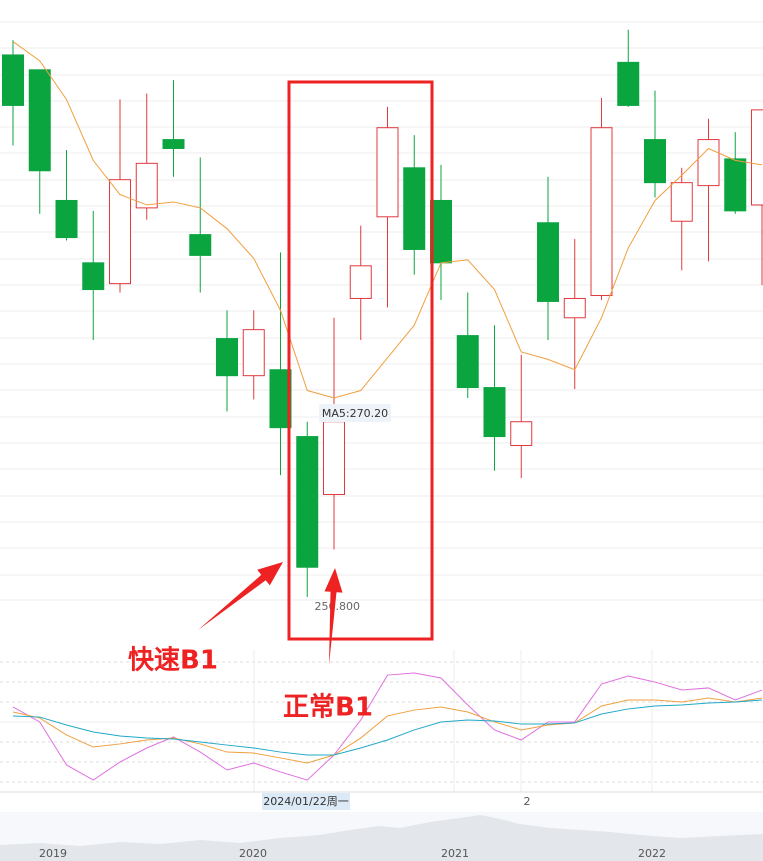 This screenshot has height=861, width=763. I want to click on highlight-box, so click(360, 360).